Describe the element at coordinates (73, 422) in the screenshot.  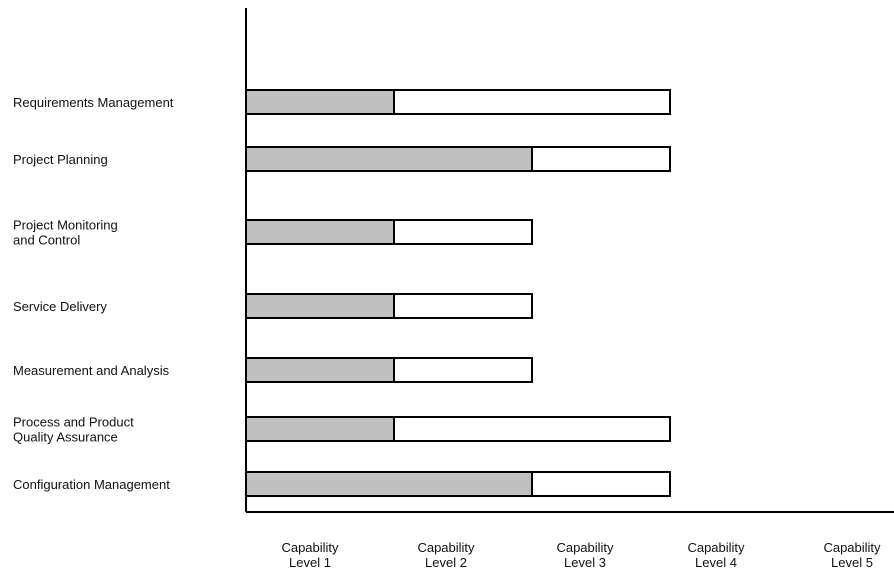
I see `category-label: Process and Product` at that location.